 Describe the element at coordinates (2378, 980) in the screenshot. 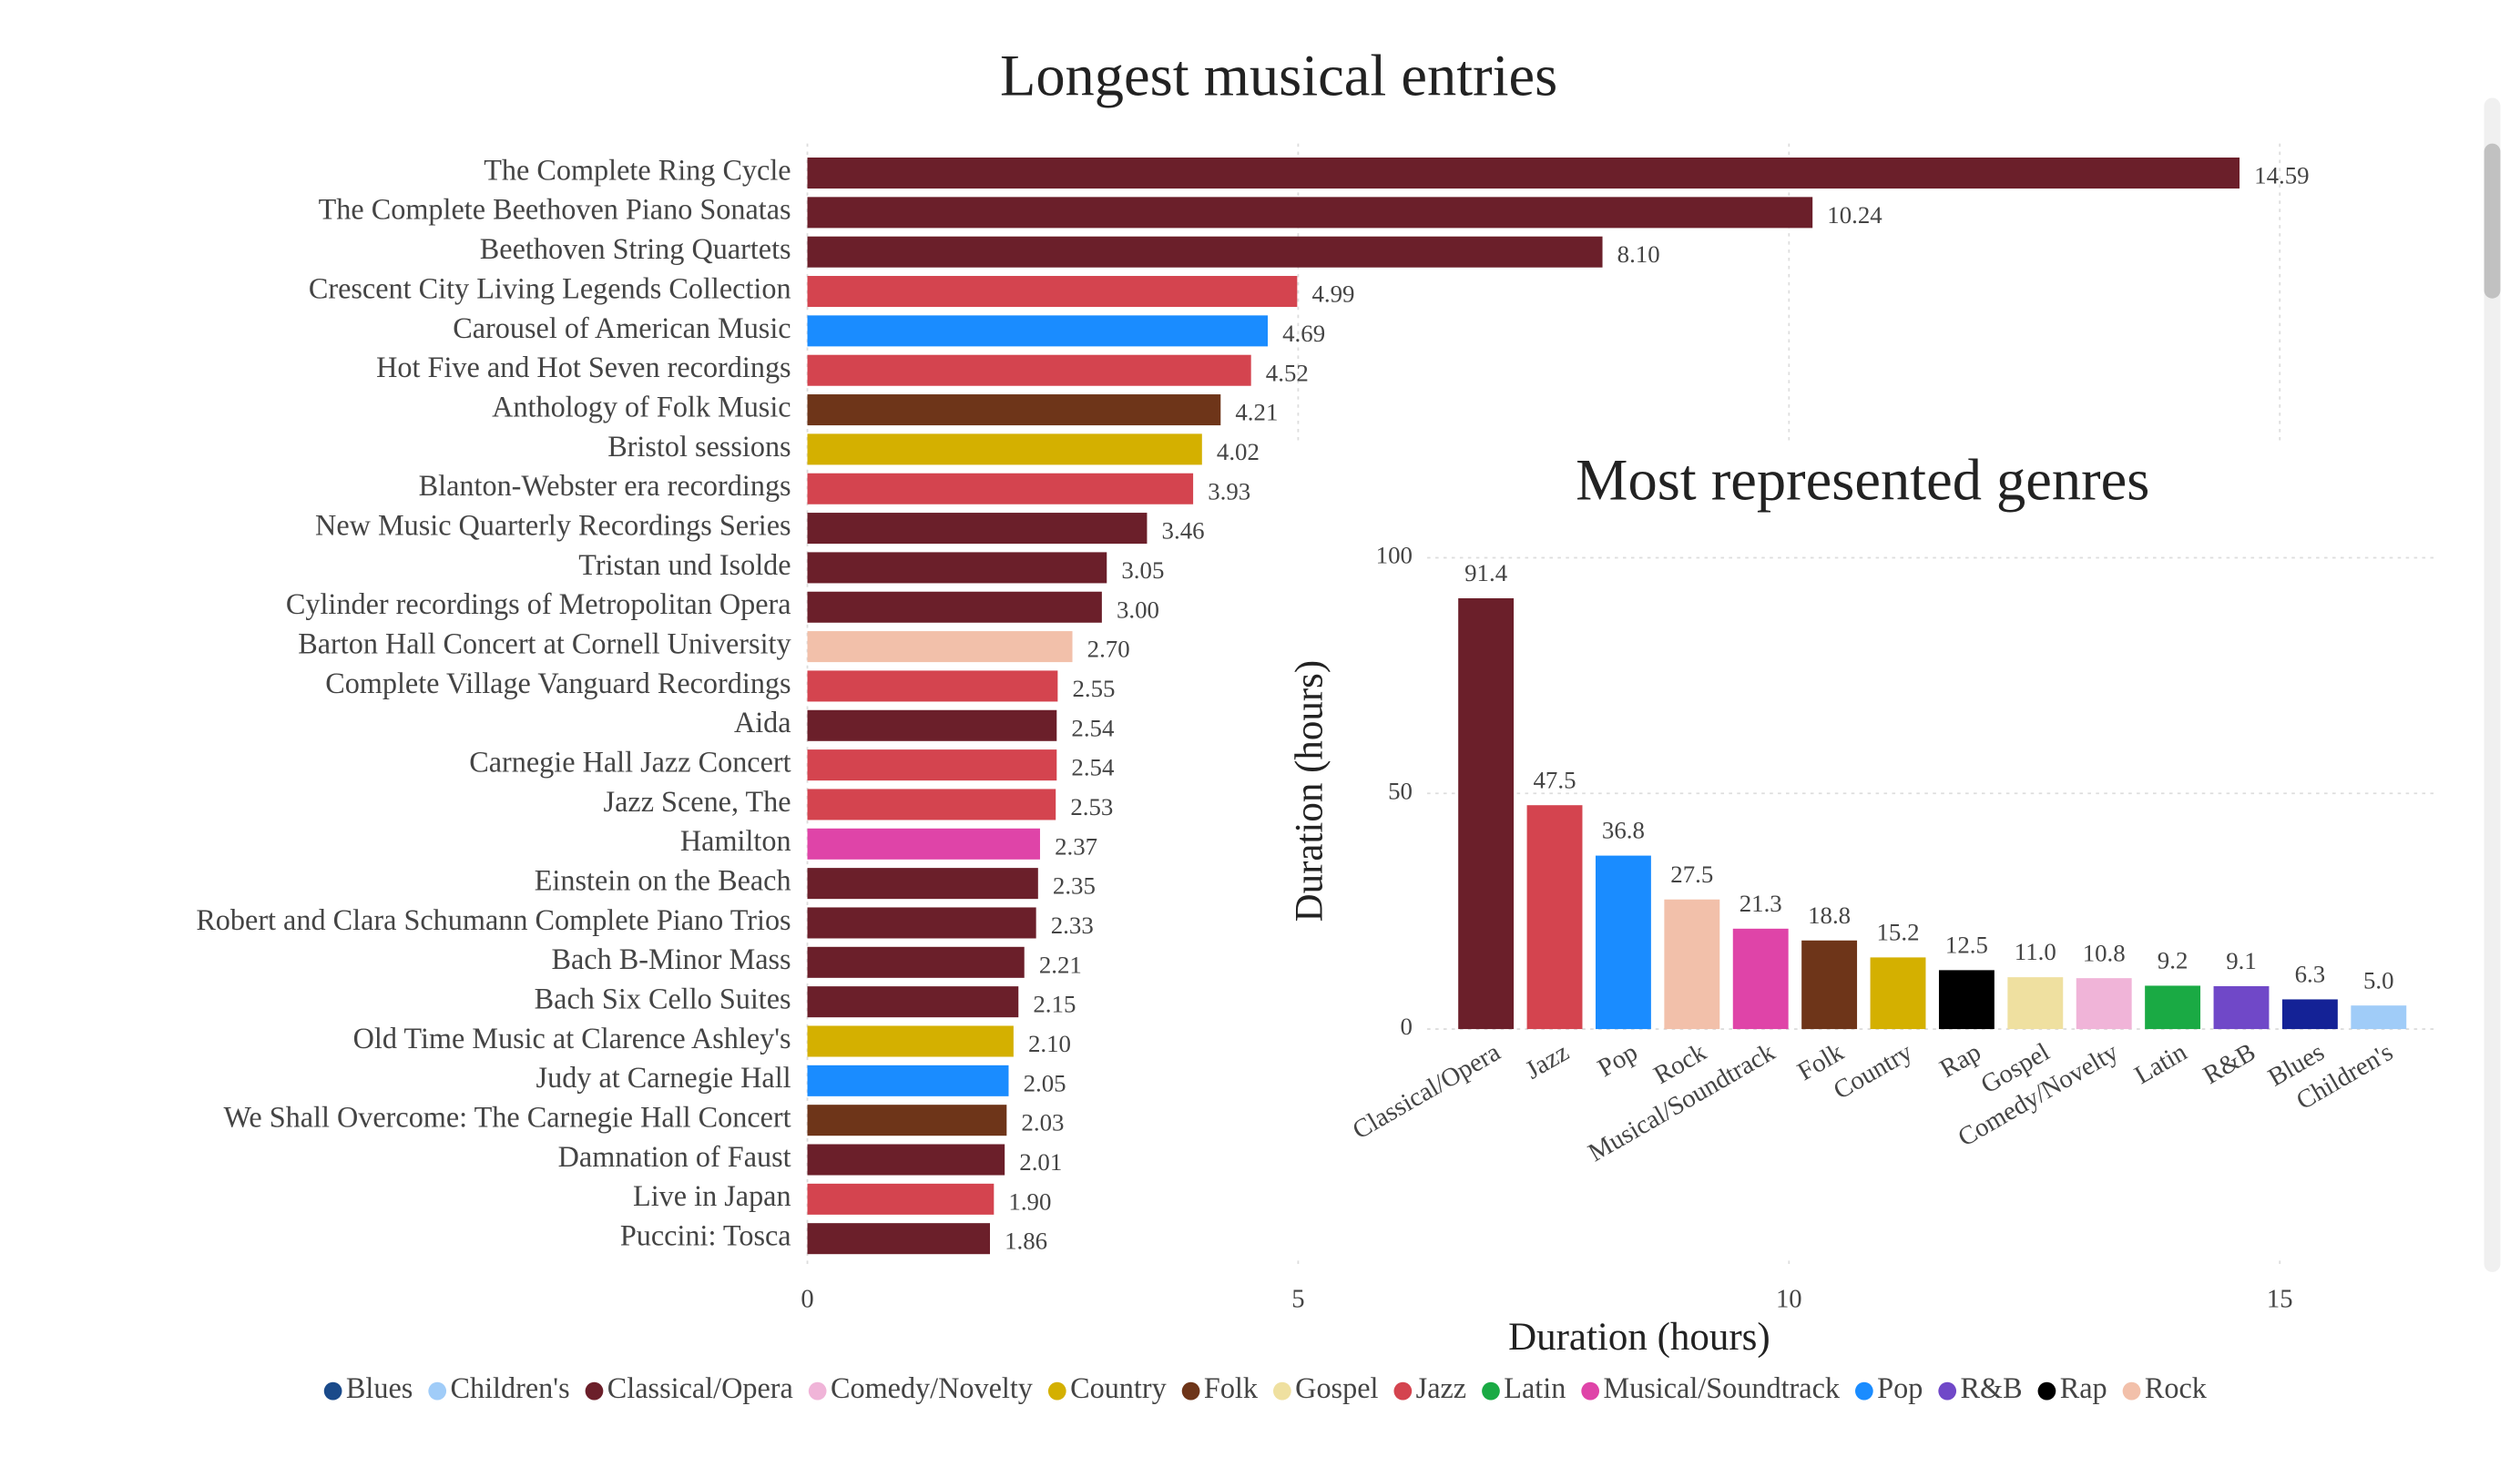

I see `value-label: 5.0` at that location.